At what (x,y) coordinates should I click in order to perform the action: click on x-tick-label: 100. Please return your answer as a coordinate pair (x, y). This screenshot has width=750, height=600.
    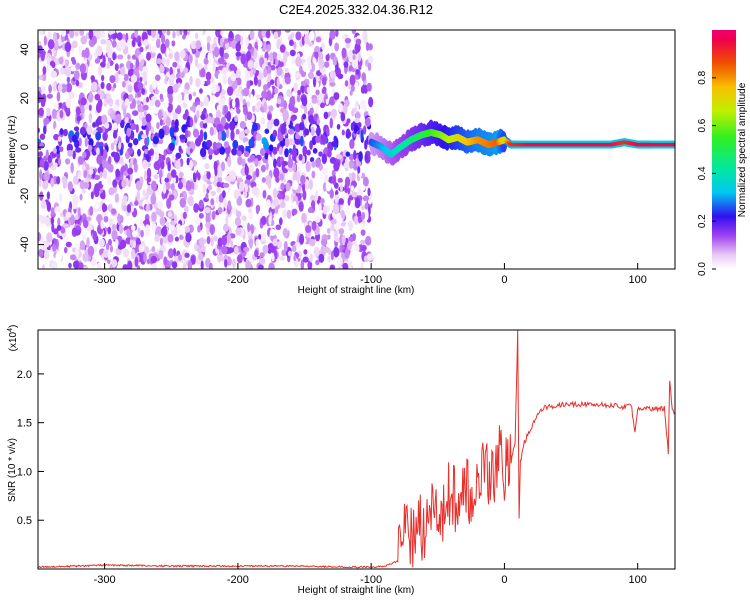
    Looking at the image, I should click on (638, 280).